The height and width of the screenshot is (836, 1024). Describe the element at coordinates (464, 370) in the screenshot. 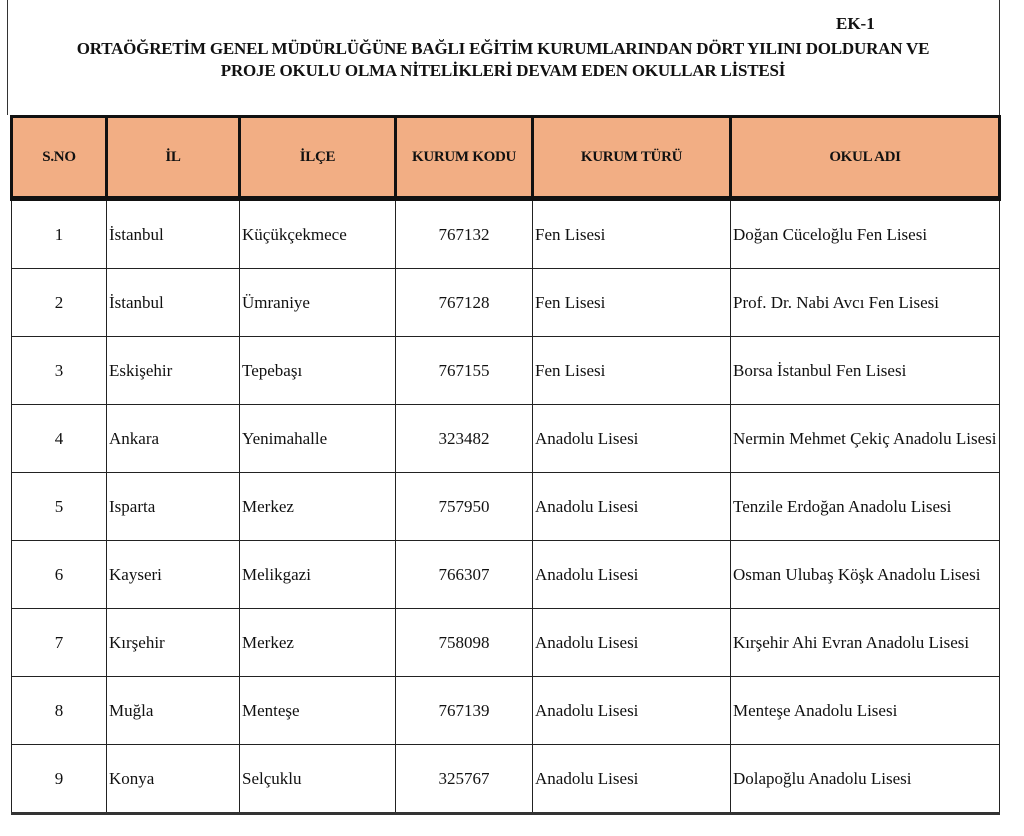

I see `cell-kurum-kodu: 767155` at that location.